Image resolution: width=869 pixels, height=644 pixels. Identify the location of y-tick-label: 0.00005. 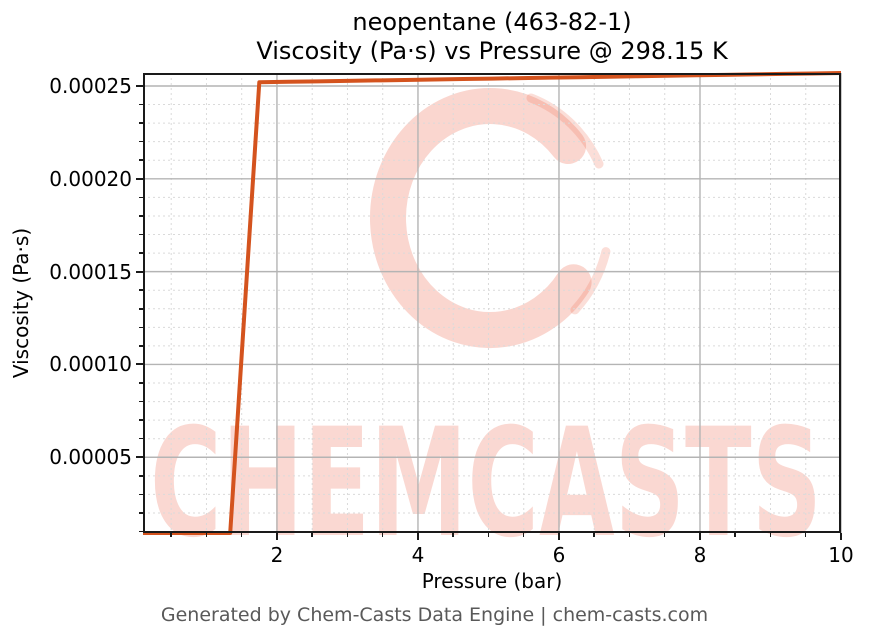
(90, 457).